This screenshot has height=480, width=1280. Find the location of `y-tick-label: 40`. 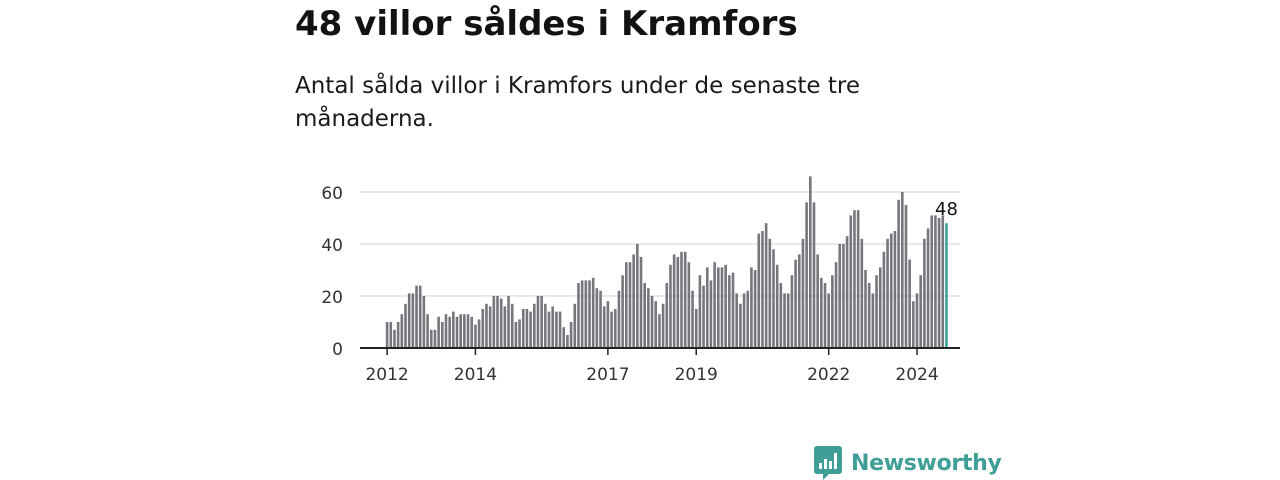

y-tick-label: 40 is located at coordinates (332, 246).